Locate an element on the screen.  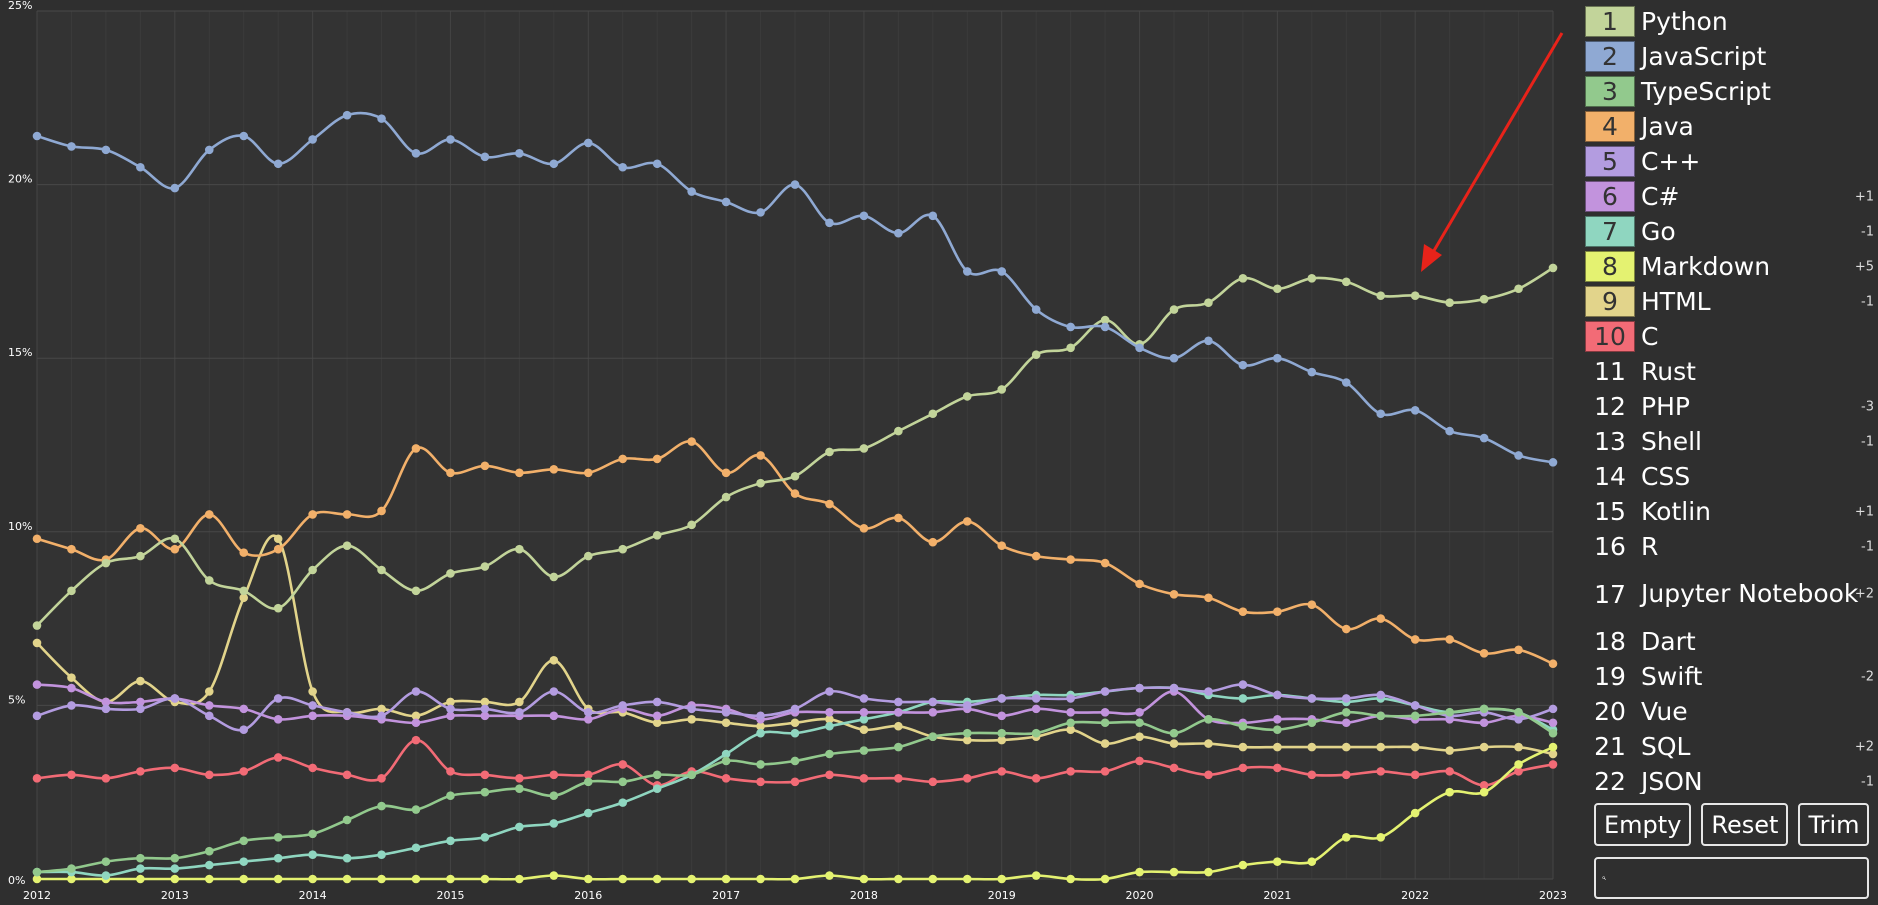
x-tick-label: 2019 is located at coordinates (1002, 895).